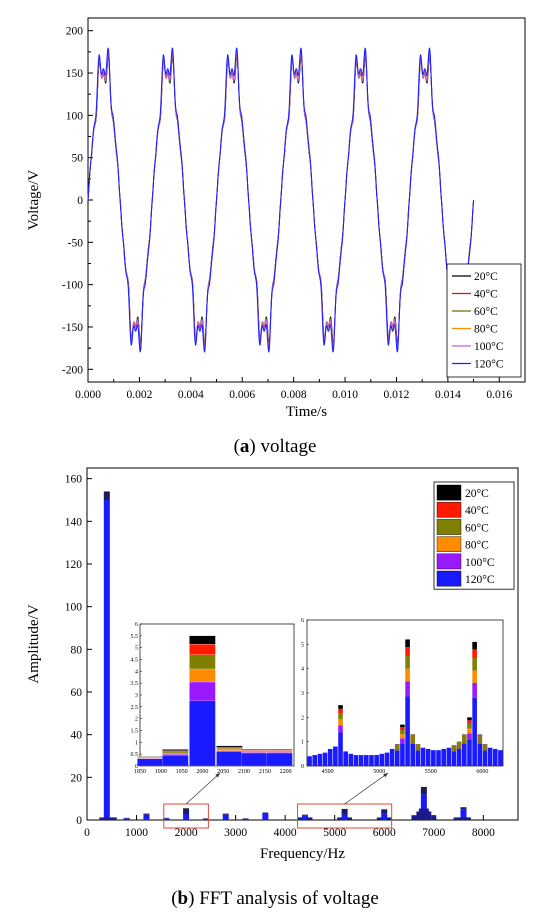 The image size is (550, 922). I want to click on y-axis-label: Voltage/V, so click(34, 200).